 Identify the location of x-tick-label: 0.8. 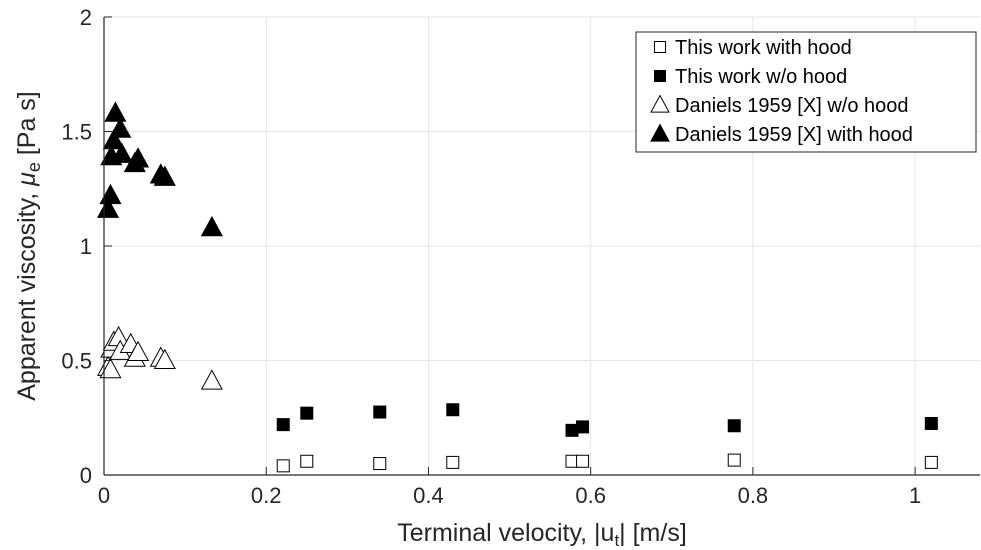
(753, 495).